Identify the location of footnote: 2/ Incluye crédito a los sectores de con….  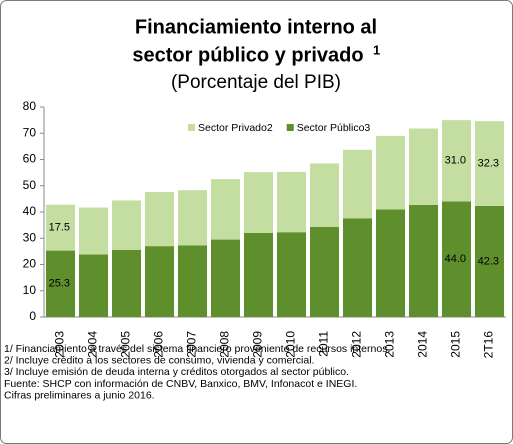
(159, 361).